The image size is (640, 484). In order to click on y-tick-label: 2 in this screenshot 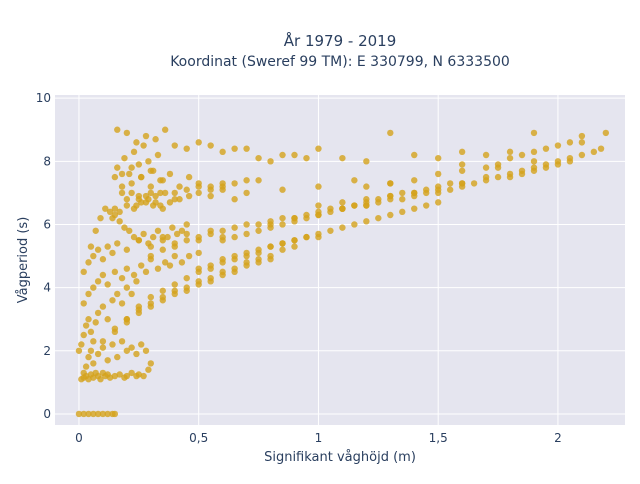, I will do `click(47, 351)`.